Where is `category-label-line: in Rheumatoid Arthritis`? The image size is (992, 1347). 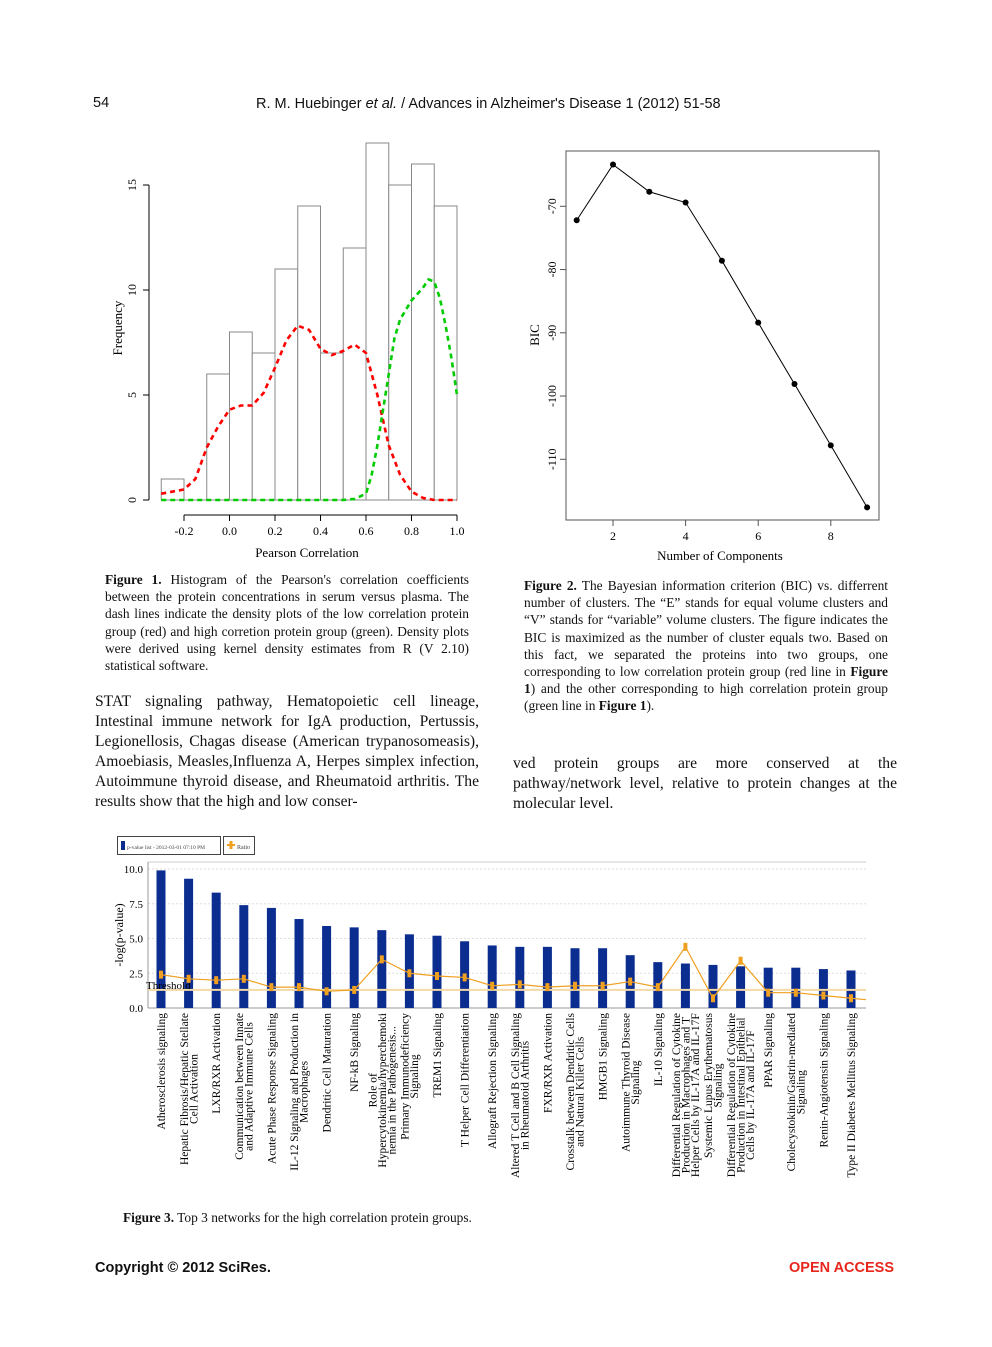
category-label-line: in Rheumatoid Arthritis is located at coordinates (526, 1095).